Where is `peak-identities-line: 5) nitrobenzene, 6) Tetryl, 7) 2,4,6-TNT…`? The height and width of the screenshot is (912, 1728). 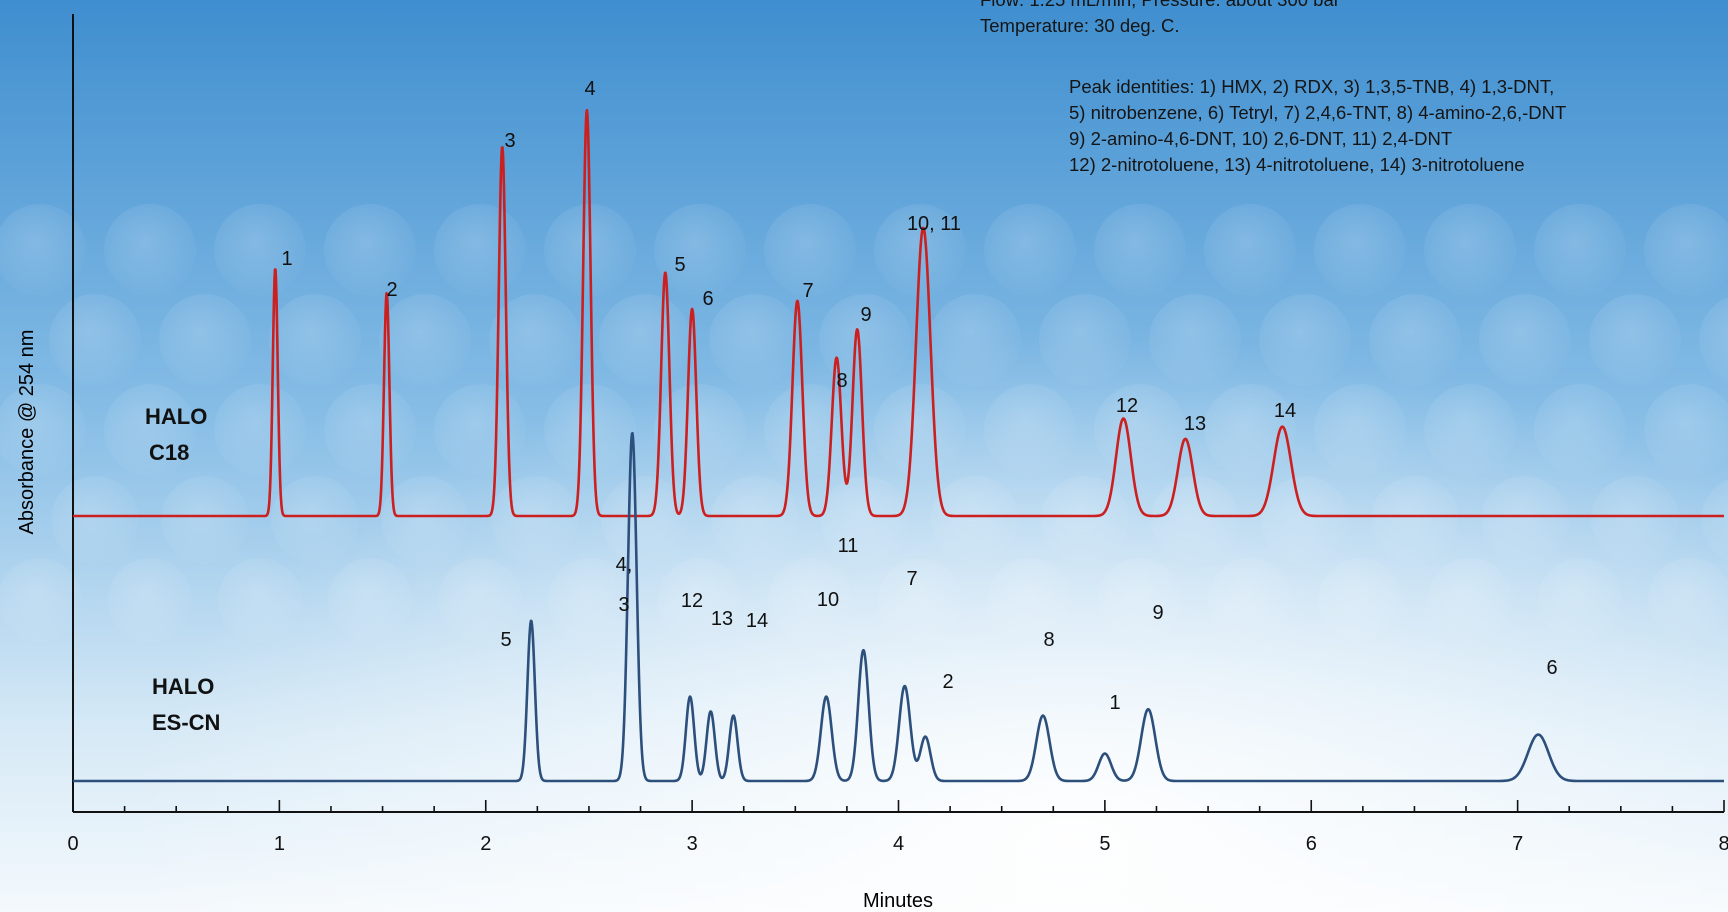
peak-identities-line: 5) nitrobenzene, 6) Tetryl, 7) 2,4,6-TNT… is located at coordinates (1318, 112).